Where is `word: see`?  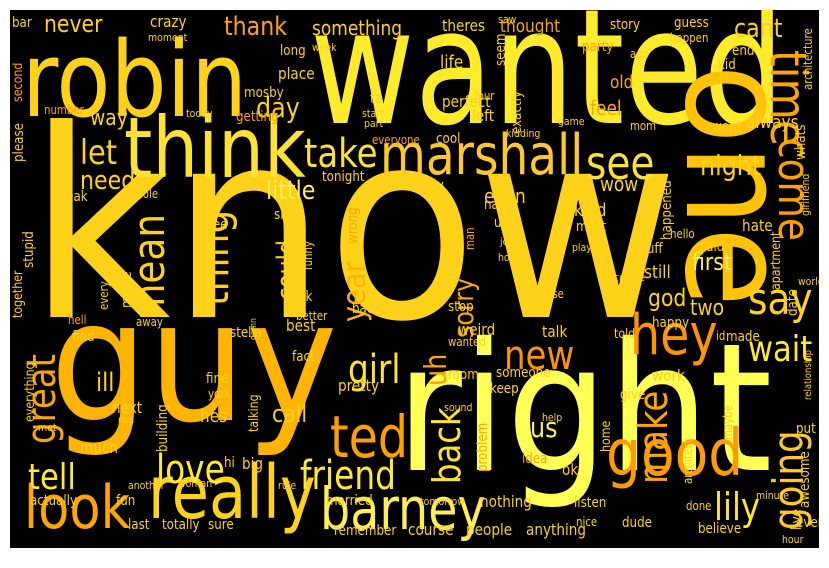
word: see is located at coordinates (620, 163).